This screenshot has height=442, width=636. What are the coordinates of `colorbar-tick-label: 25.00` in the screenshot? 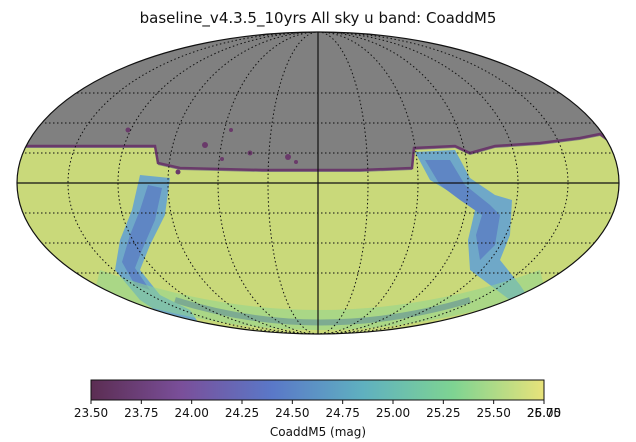 It's located at (393, 413).